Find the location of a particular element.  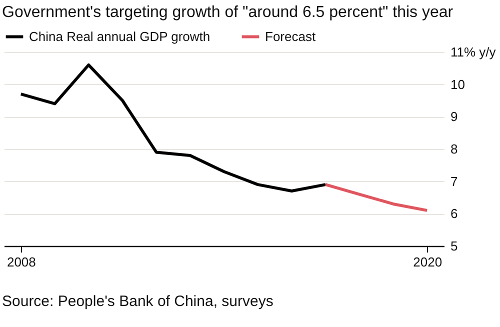

y-tick-label: 11% y/y is located at coordinates (473, 52).